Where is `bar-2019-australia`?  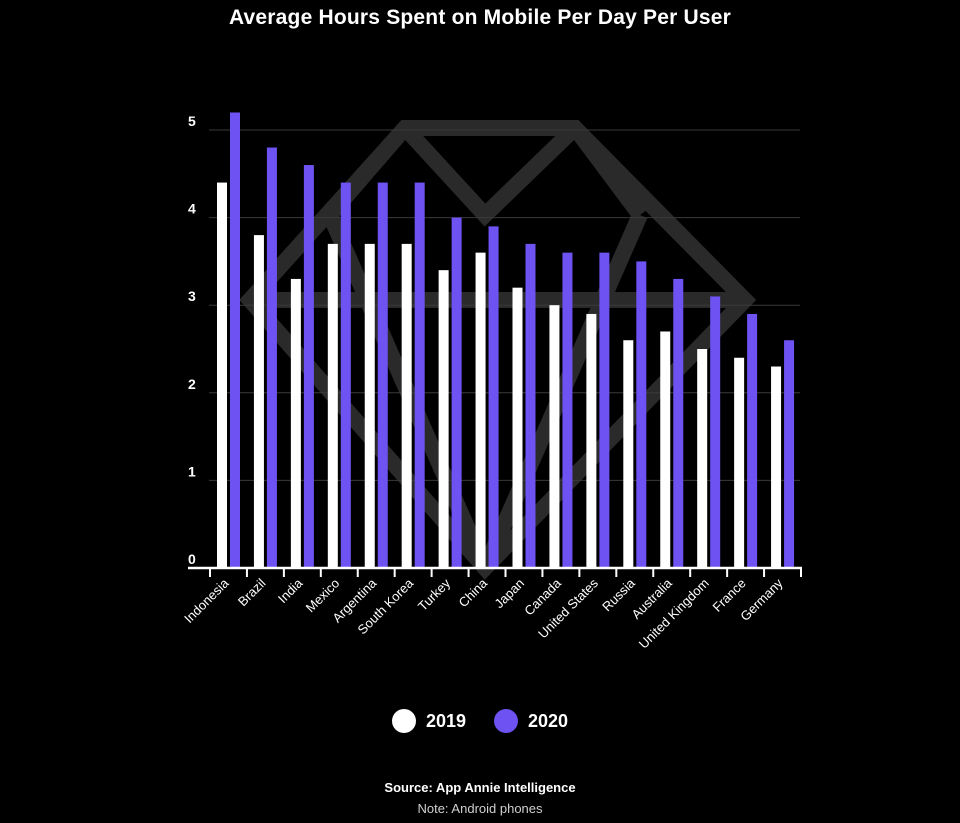 bar-2019-australia is located at coordinates (665, 449).